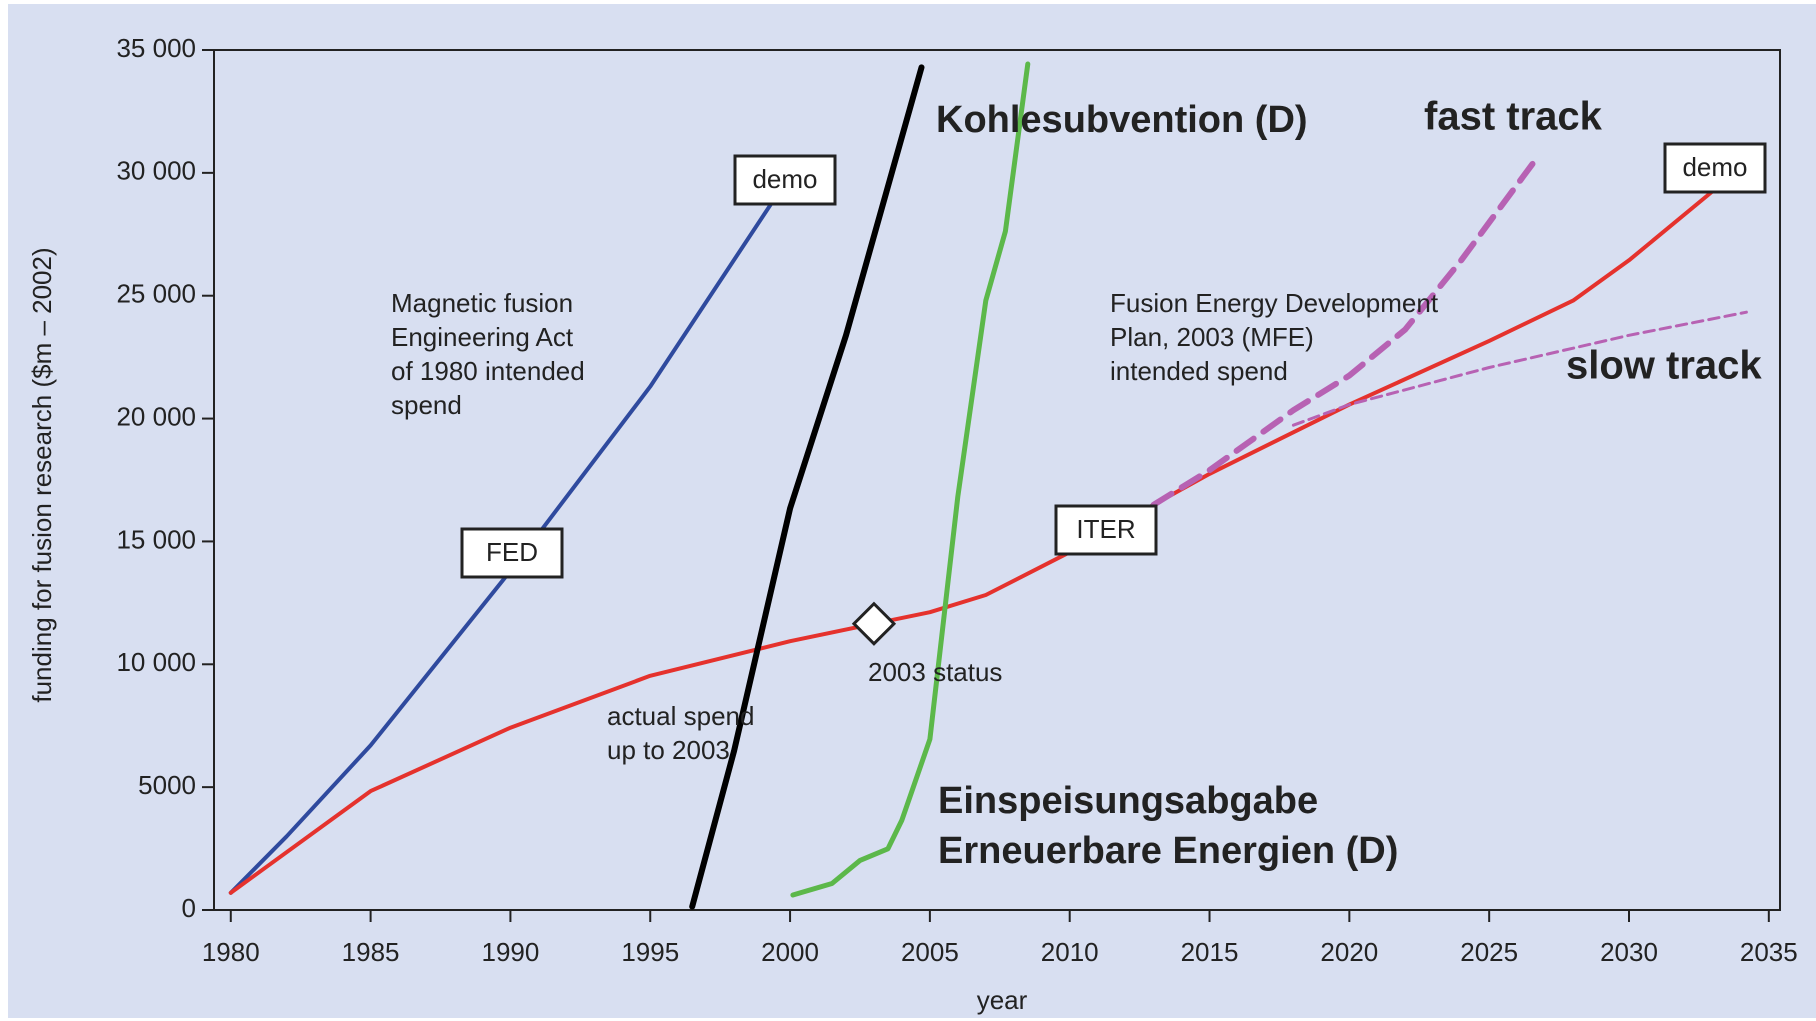  What do you see at coordinates (1629, 952) in the screenshot?
I see `x-tick-label: 2030` at bounding box center [1629, 952].